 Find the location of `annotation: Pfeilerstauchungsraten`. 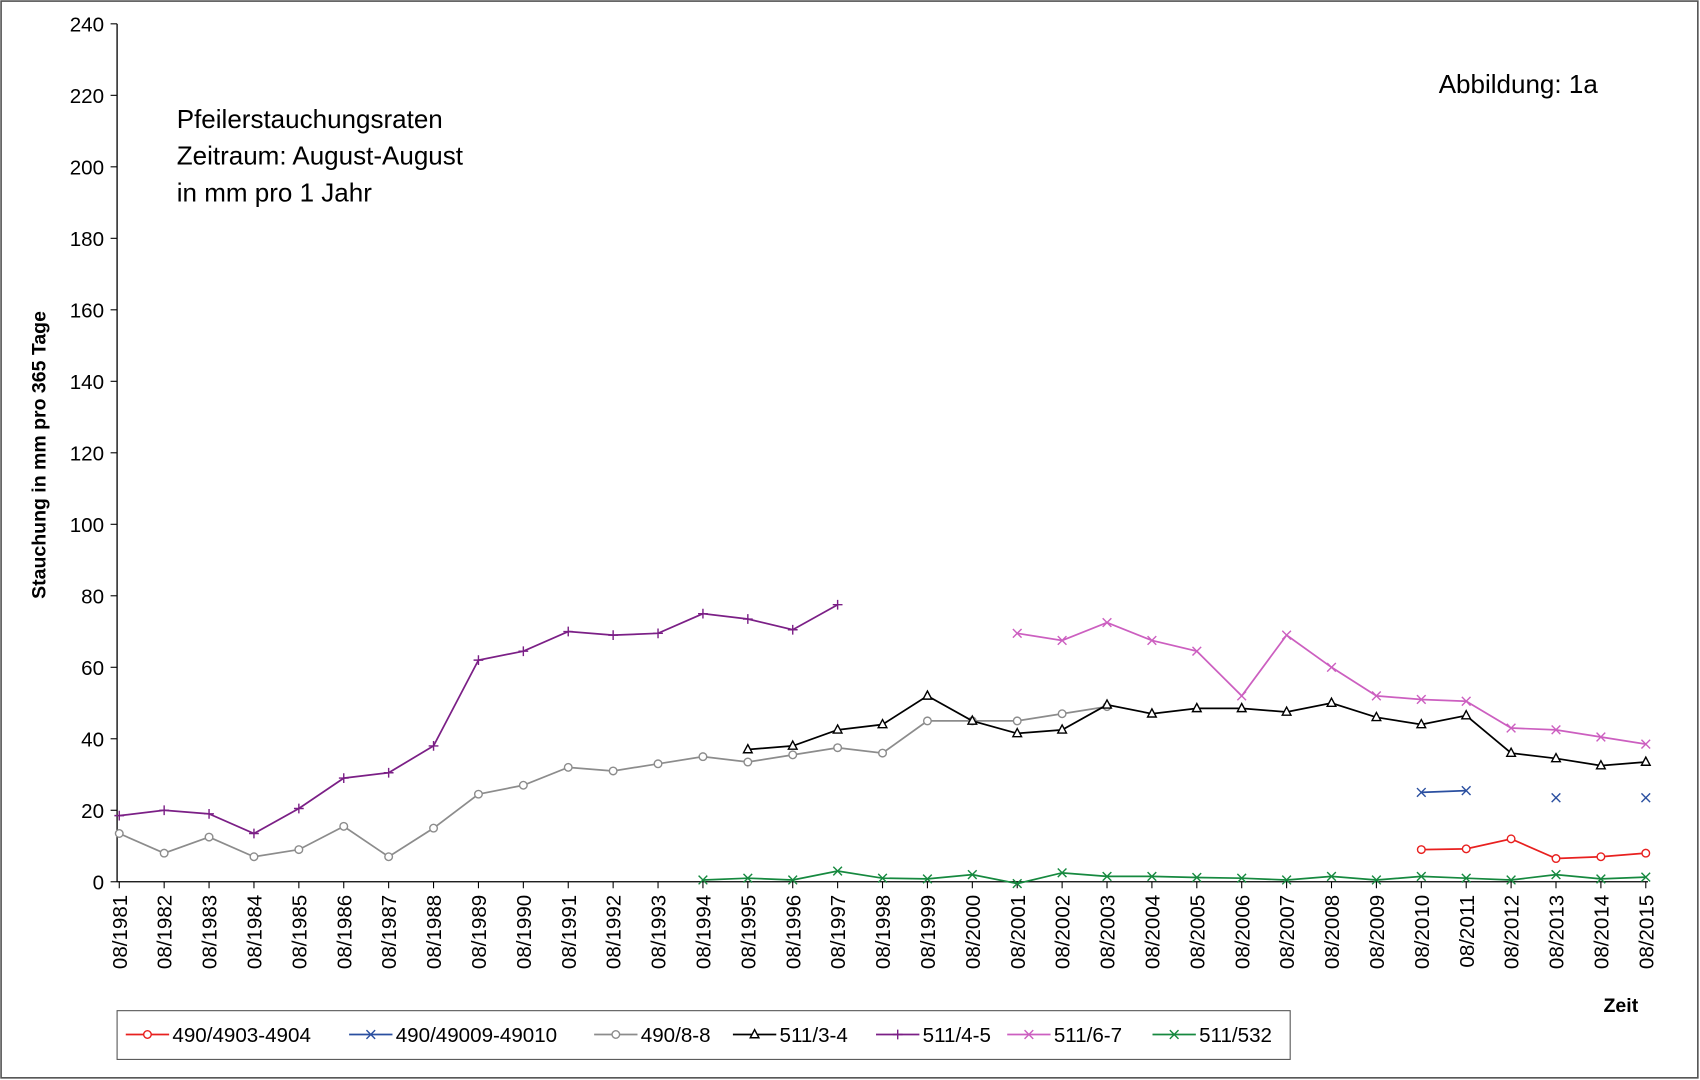

annotation: Pfeilerstauchungsraten is located at coordinates (310, 119).